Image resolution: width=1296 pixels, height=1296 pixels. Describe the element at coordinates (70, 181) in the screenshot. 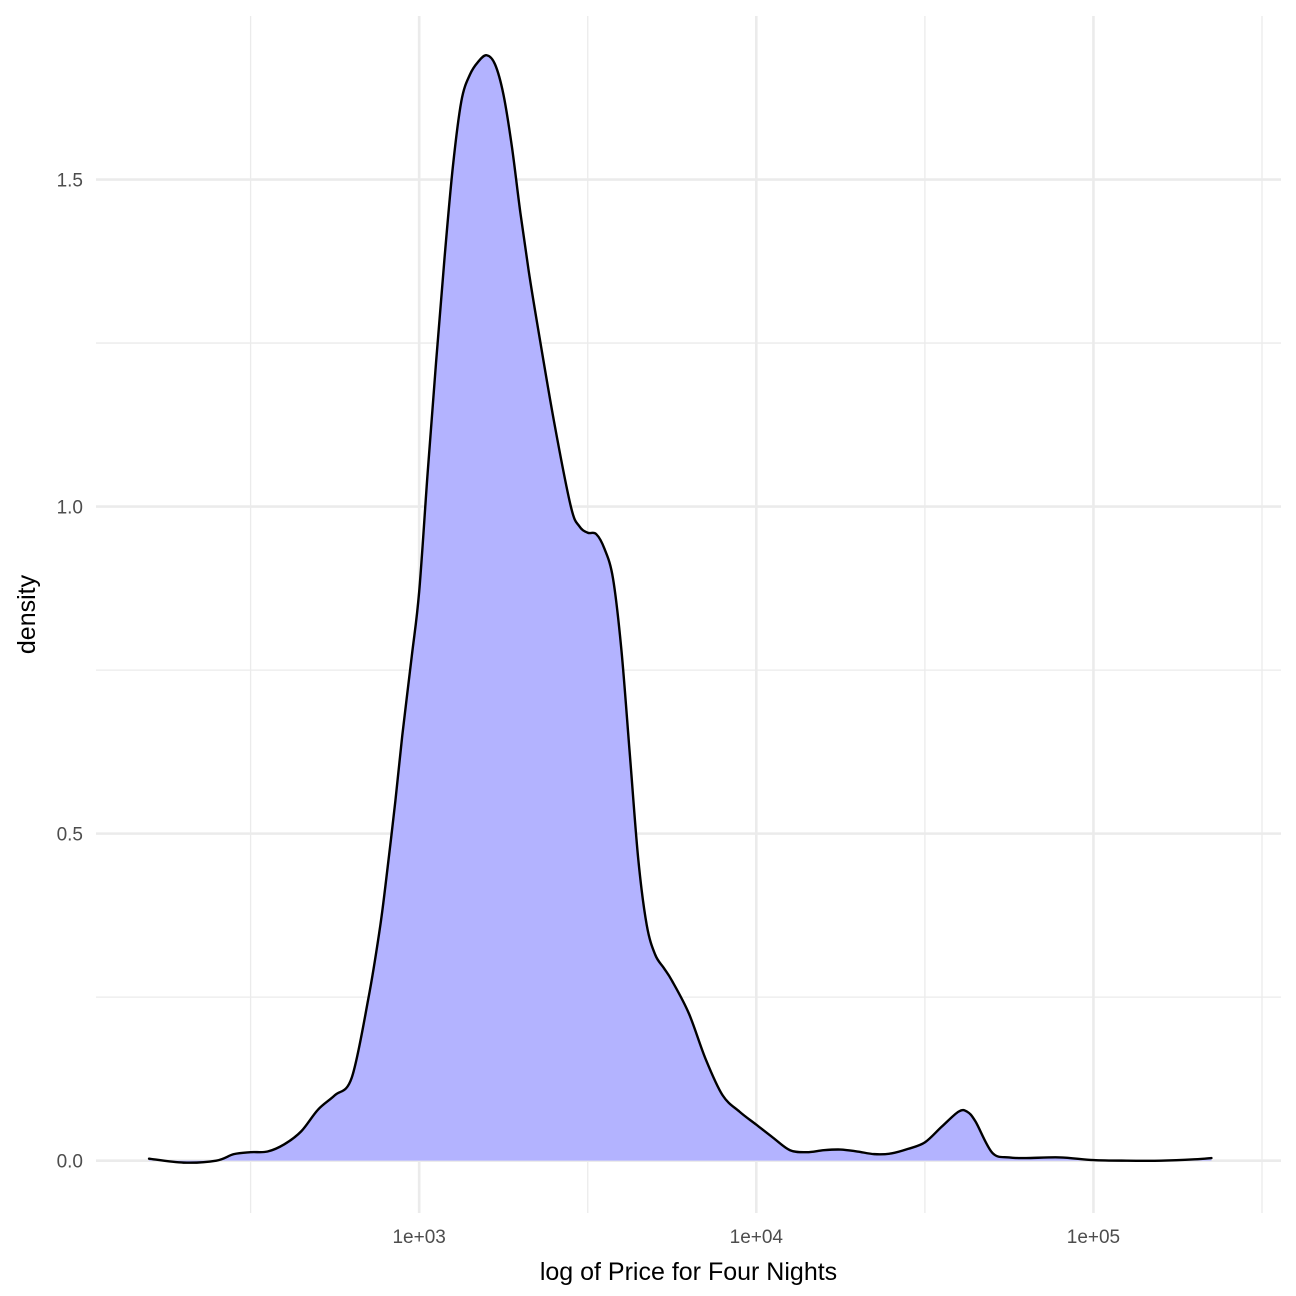

I see `y-tick-label: 1.5` at that location.